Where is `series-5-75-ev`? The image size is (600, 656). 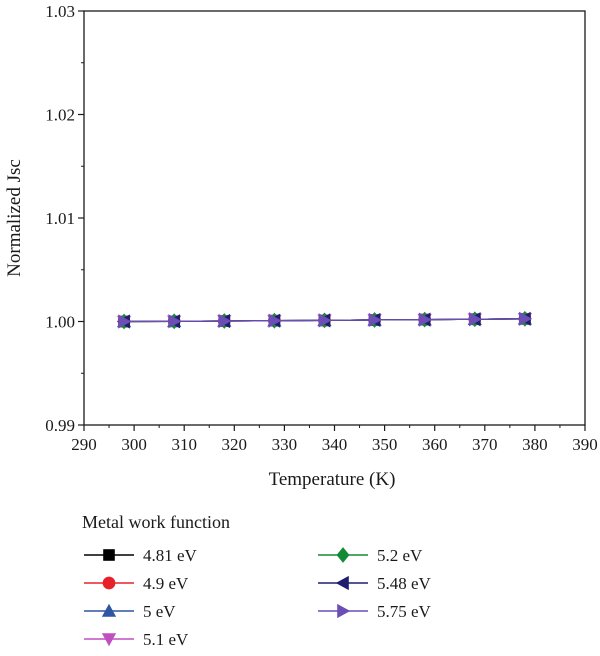 series-5-75-ev is located at coordinates (325, 320).